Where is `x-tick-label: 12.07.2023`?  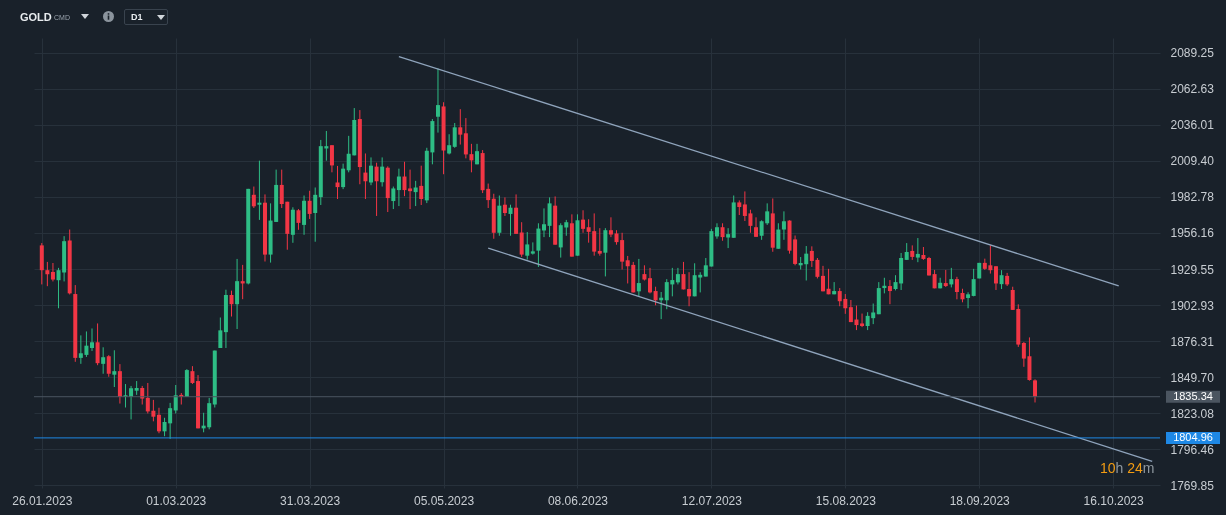 x-tick-label: 12.07.2023 is located at coordinates (712, 500).